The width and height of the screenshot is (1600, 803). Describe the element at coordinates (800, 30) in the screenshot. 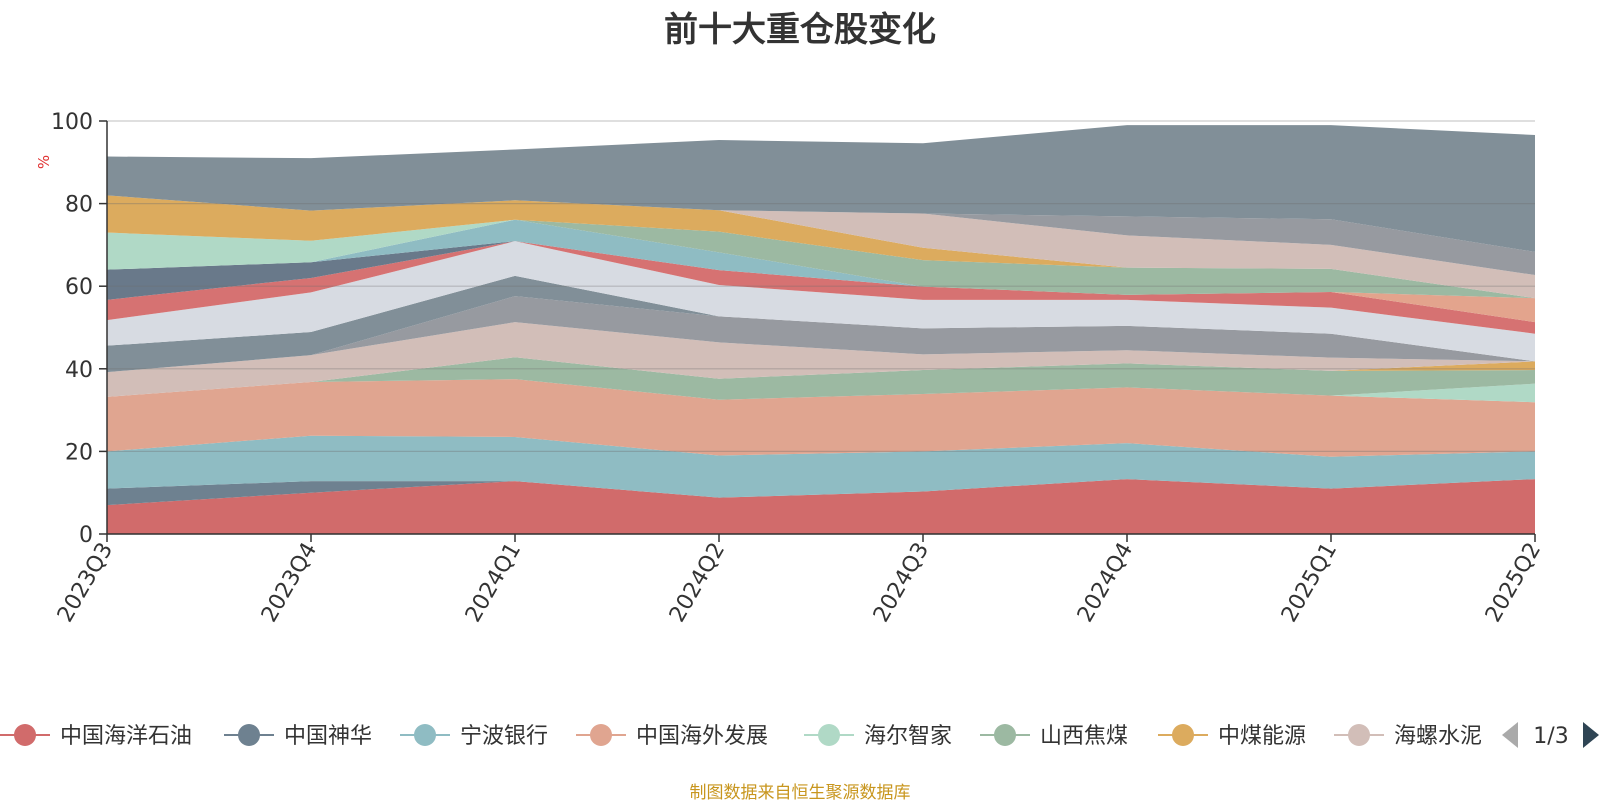

I see `chart-title: 前十大重仓股变化` at that location.